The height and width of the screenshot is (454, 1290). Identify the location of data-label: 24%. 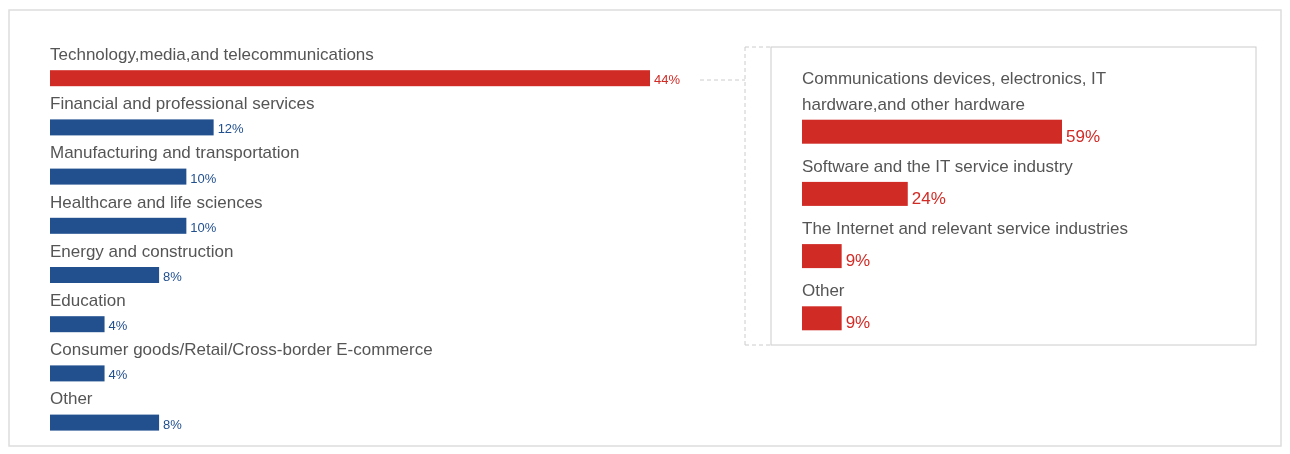
(928, 198).